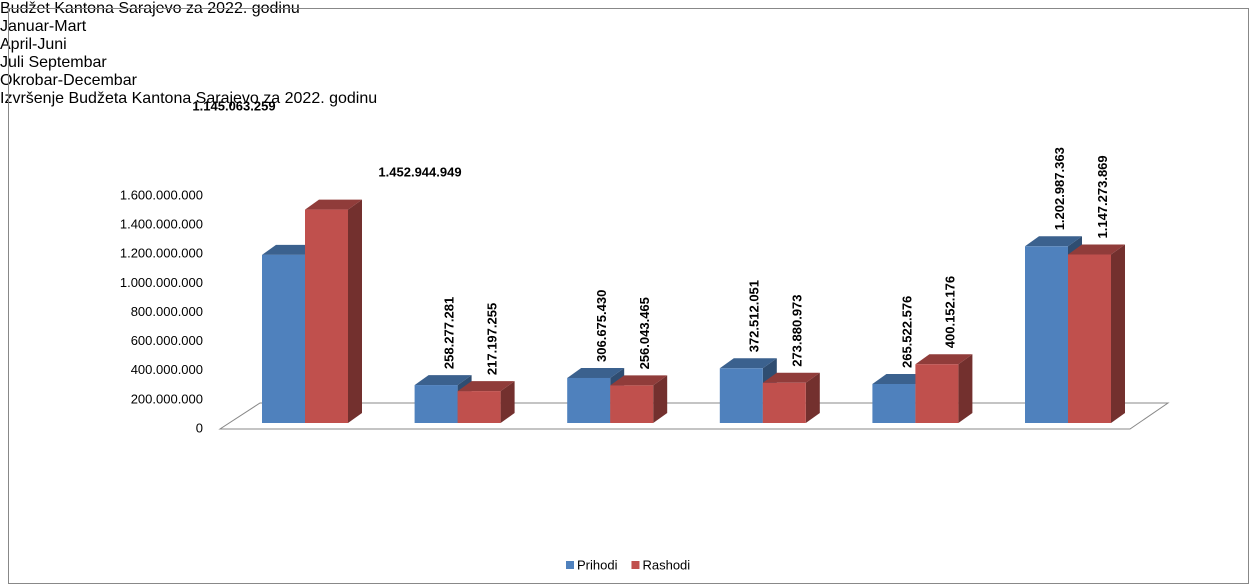 The width and height of the screenshot is (1251, 586). I want to click on data-label: 273.880.973, so click(797, 330).